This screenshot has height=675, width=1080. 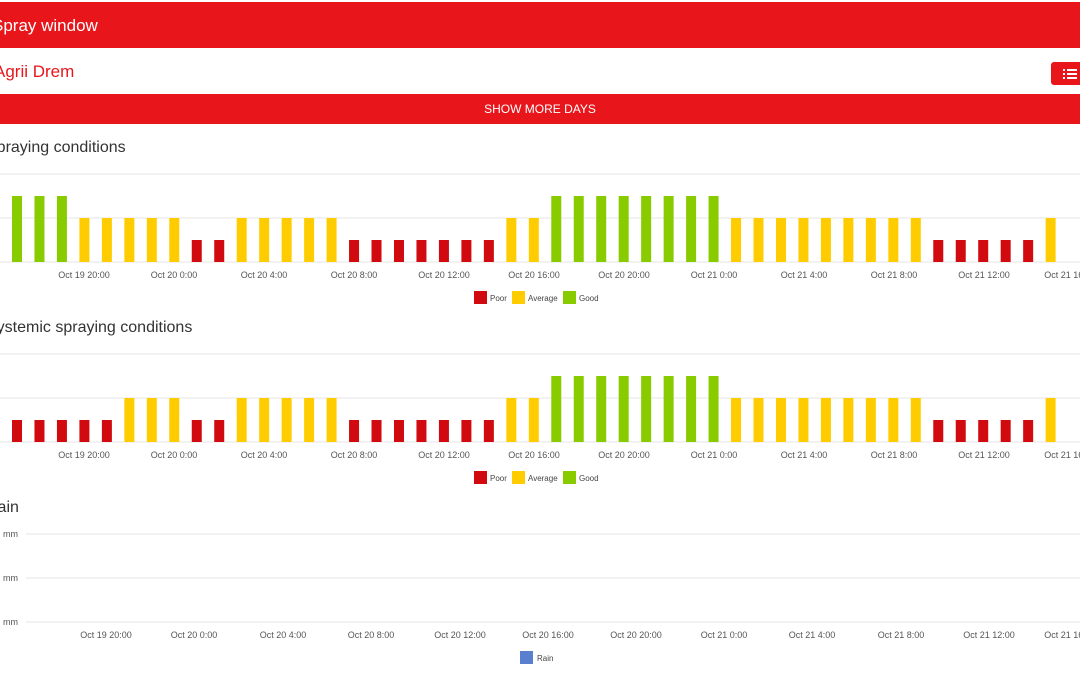 I want to click on x-tick-label: Oct 21 16:00, so click(x=1062, y=635).